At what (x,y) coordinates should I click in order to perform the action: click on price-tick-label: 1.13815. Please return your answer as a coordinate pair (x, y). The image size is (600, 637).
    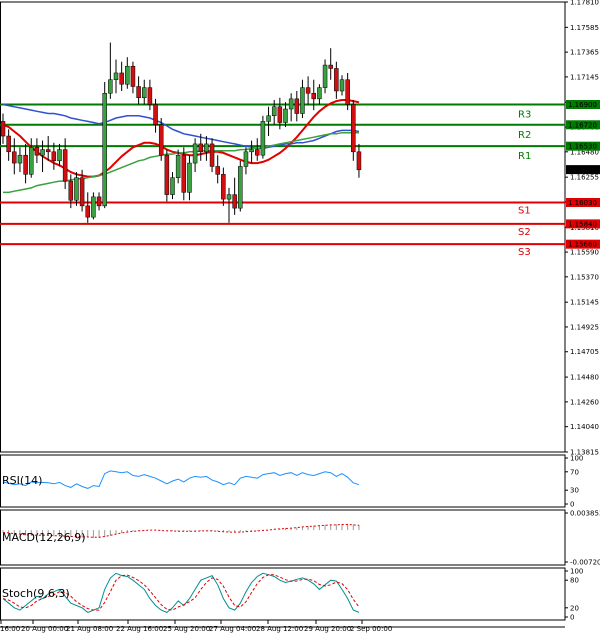
    Looking at the image, I should click on (584, 453).